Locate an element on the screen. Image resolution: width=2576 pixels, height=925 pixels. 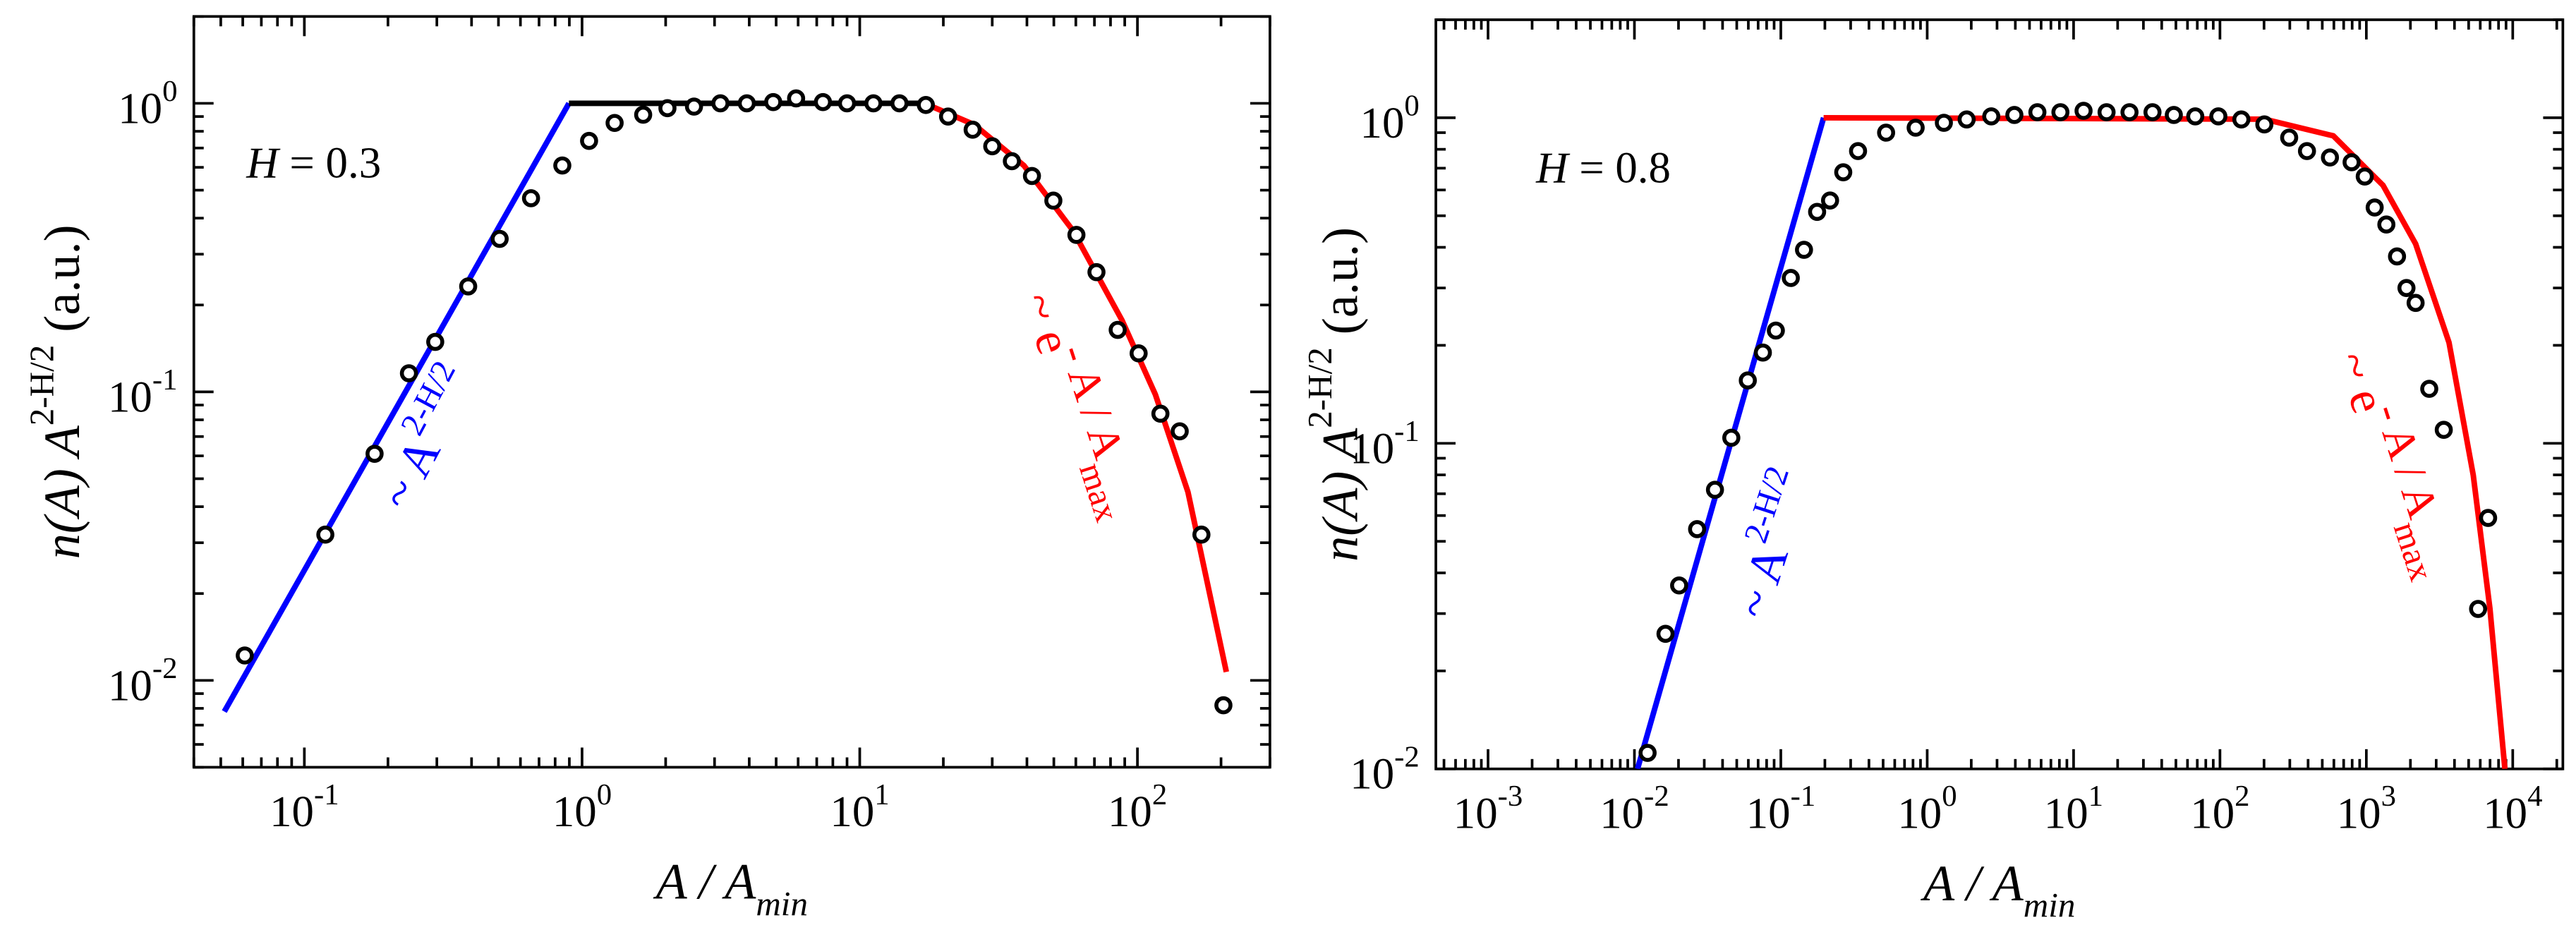
annotation: H = 0.8 is located at coordinates (1603, 168).